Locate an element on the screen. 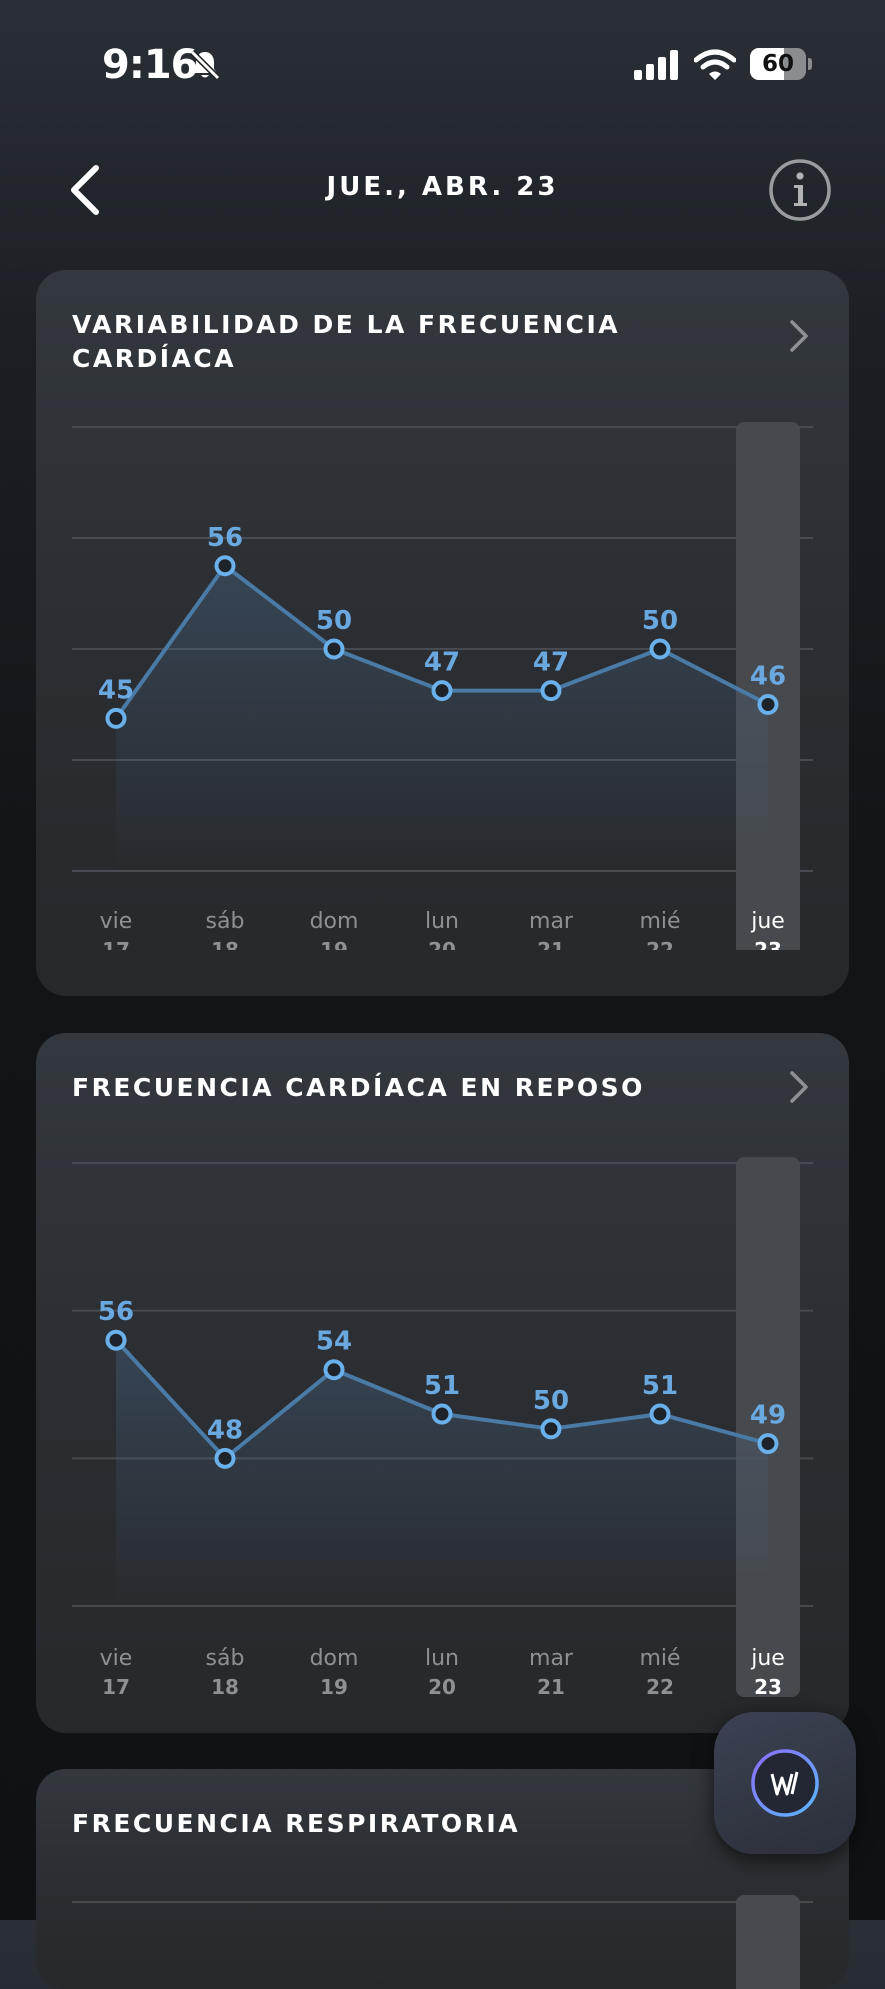 This screenshot has width=885, height=1989. battery-level: 60 is located at coordinates (777, 64).